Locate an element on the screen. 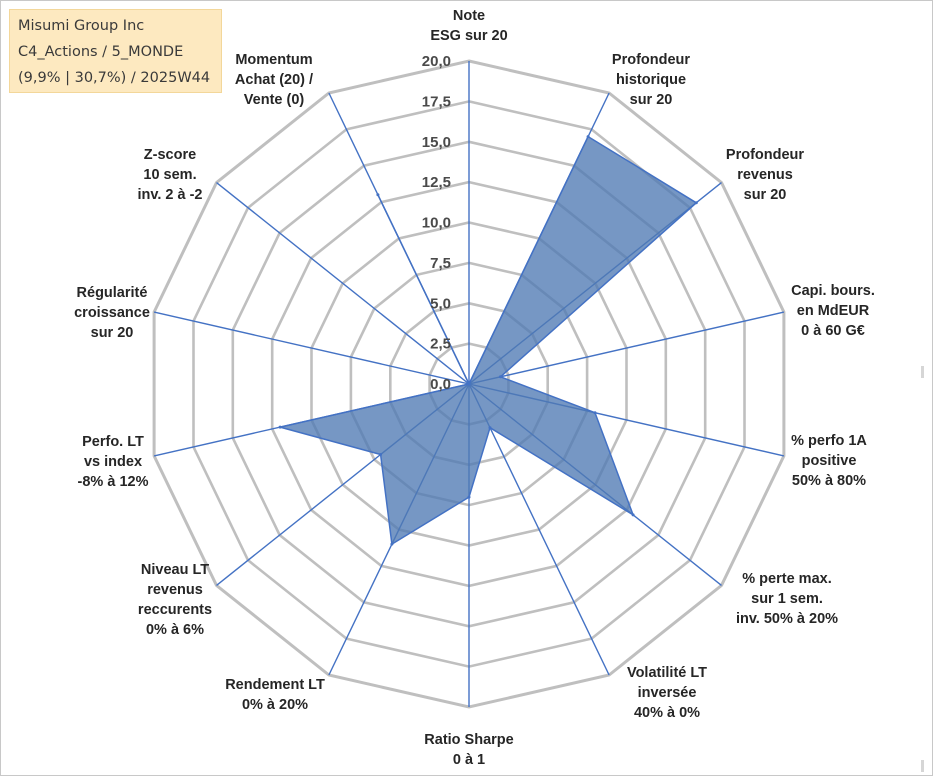 The image size is (933, 776). tick-label: 7,5 is located at coordinates (440, 263).